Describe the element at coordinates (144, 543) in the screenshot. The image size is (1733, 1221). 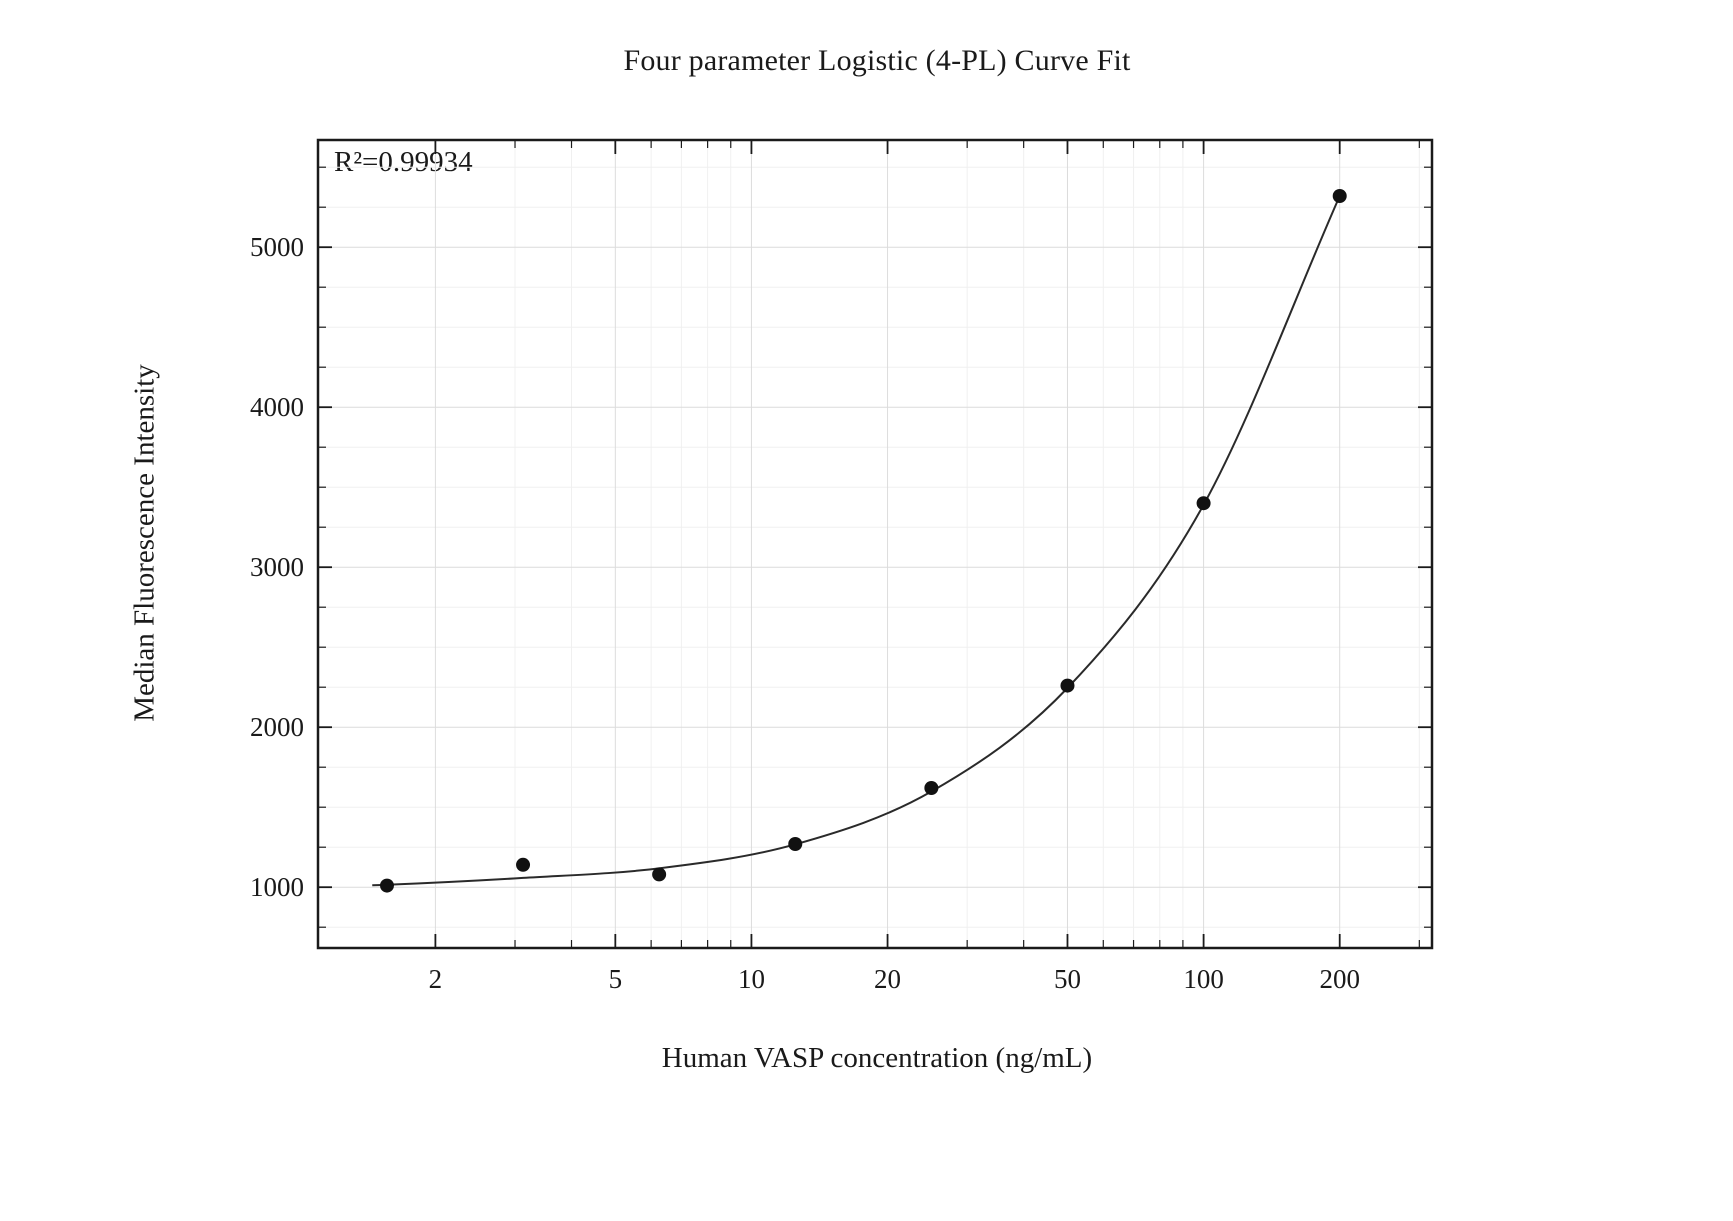
I see `y-axis-label: Median Fluorescence Intensity` at that location.